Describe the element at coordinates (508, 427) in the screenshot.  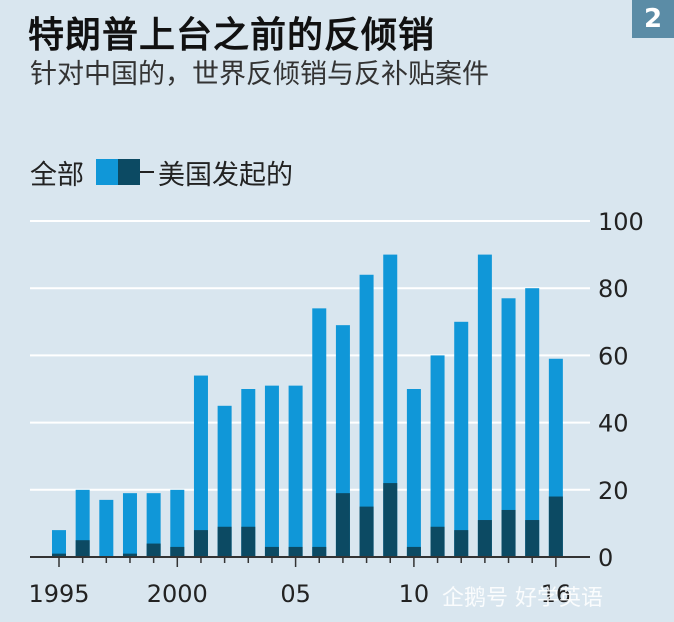
I see `bar-all-2014` at that location.